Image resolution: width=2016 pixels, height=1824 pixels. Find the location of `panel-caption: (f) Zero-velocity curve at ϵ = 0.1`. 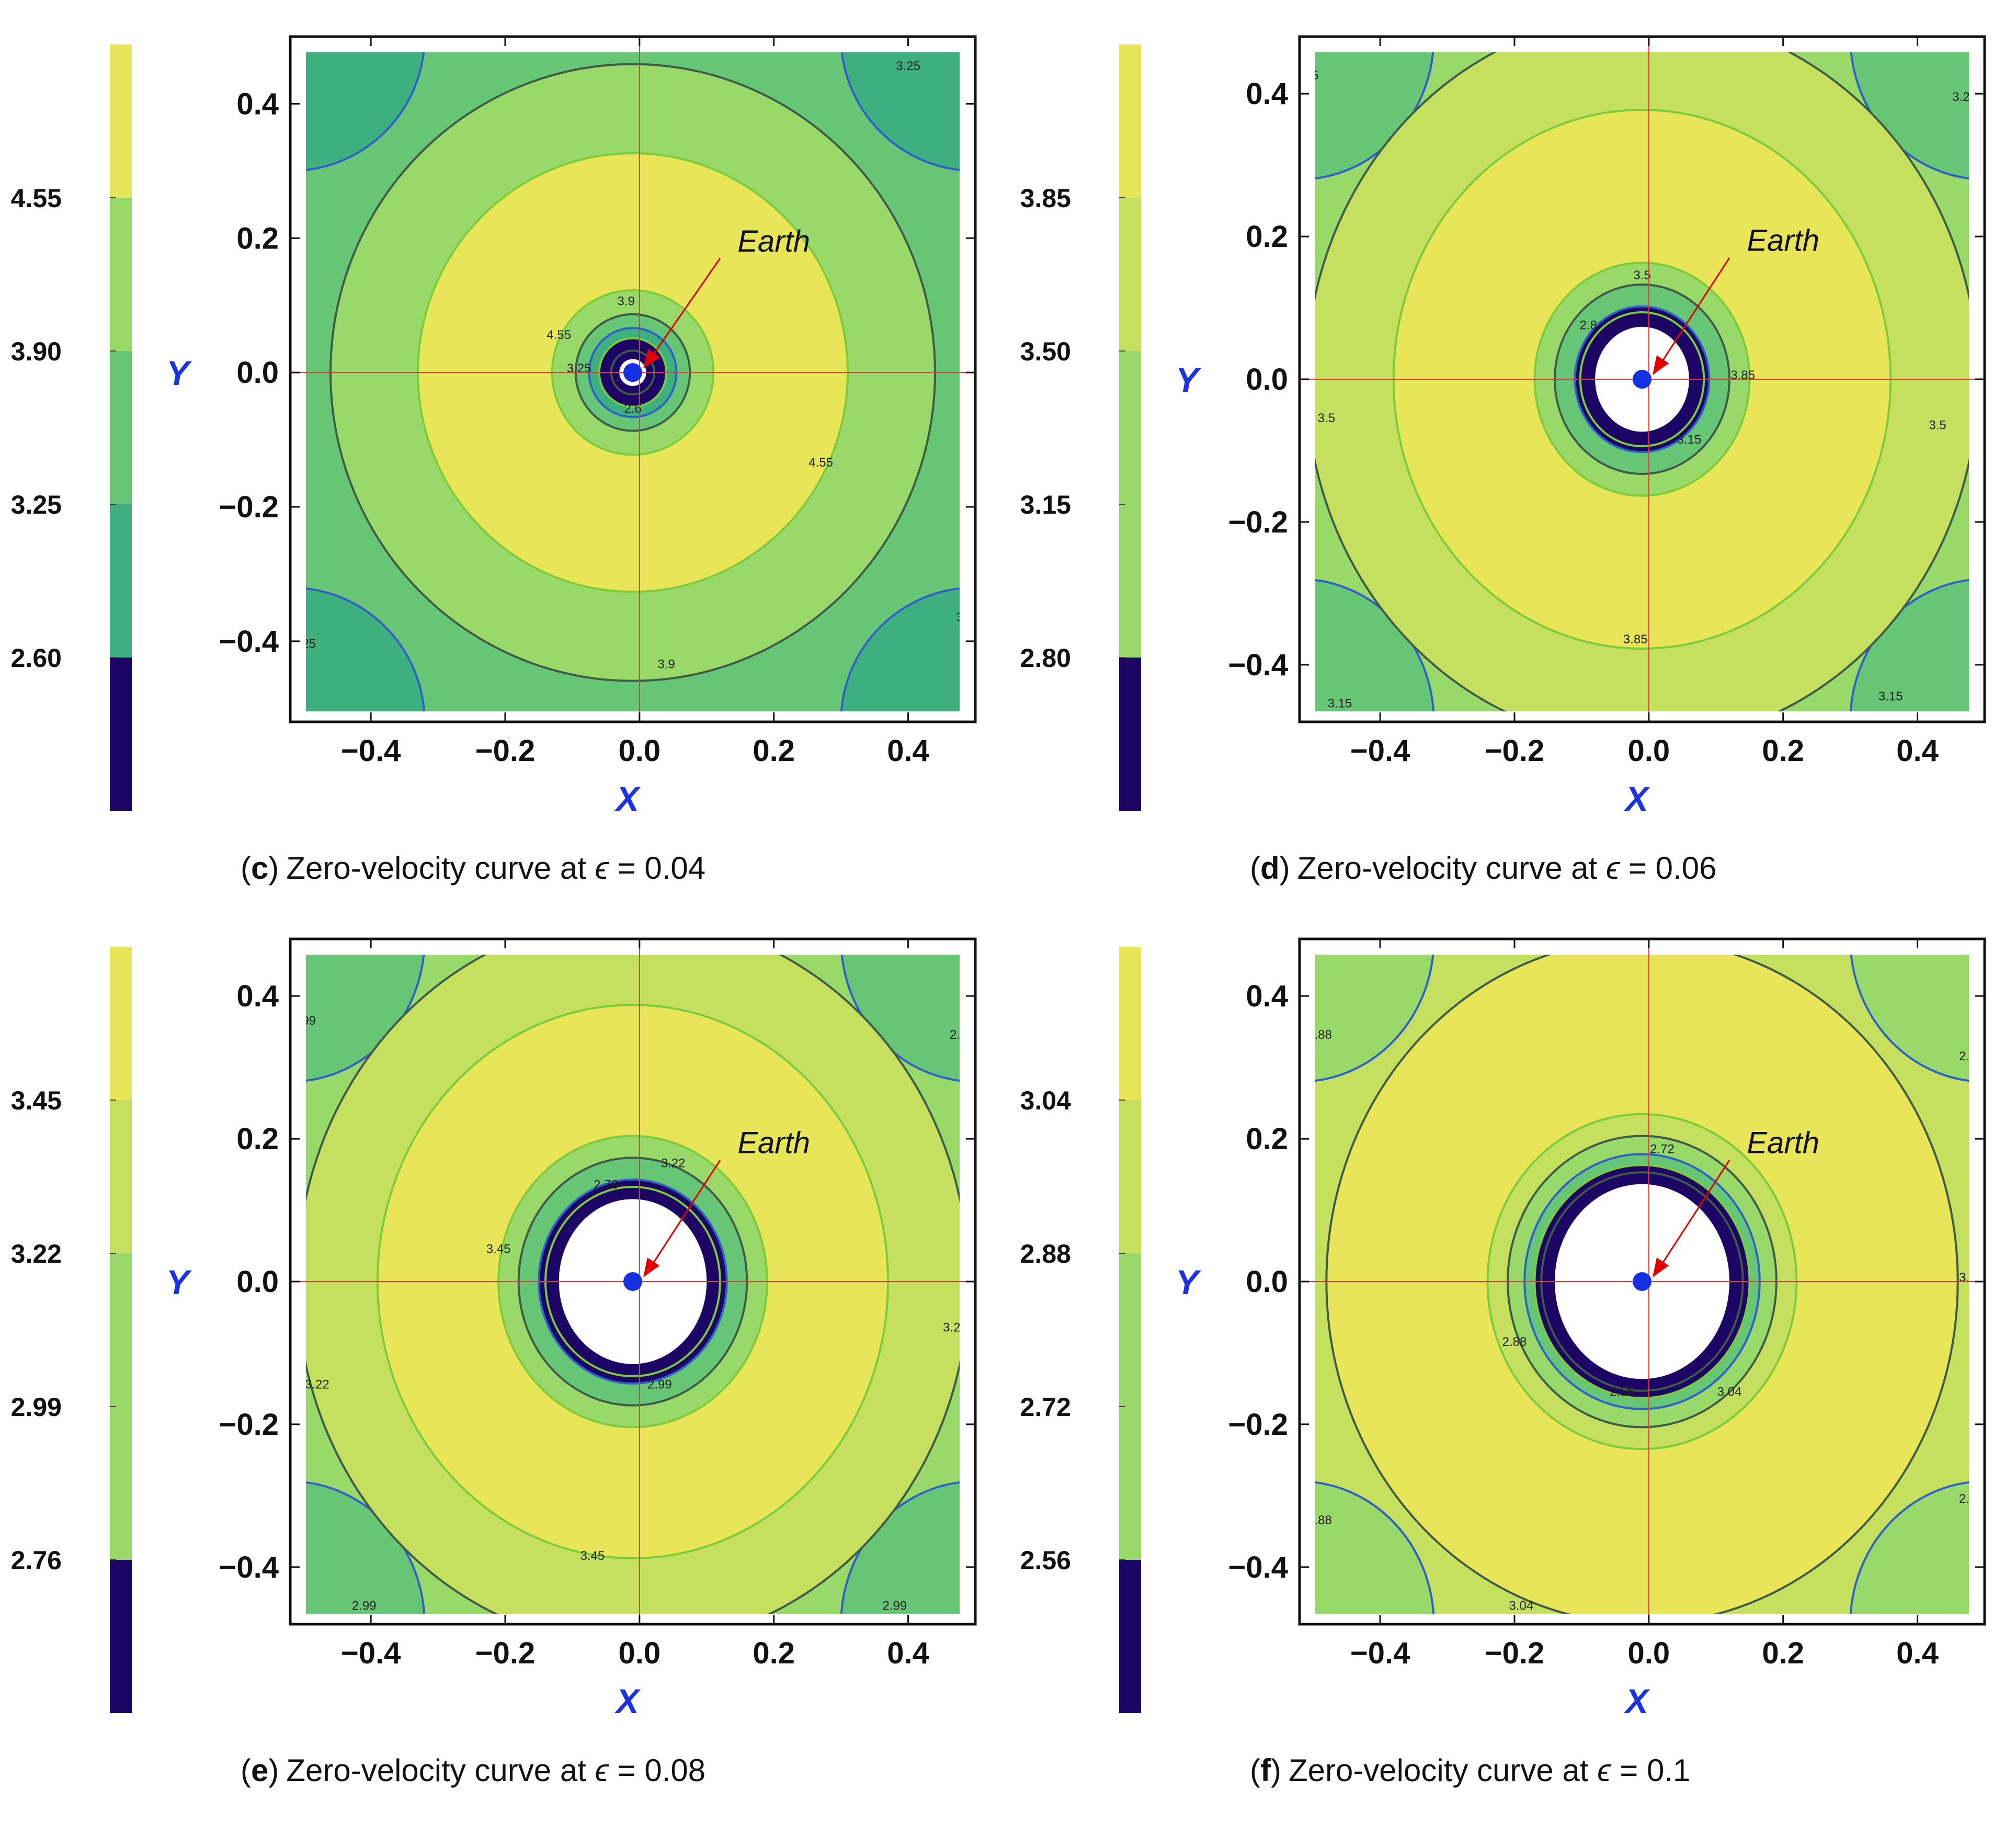

panel-caption: (f) Zero-velocity curve at ϵ = 0.1 is located at coordinates (1470, 1770).